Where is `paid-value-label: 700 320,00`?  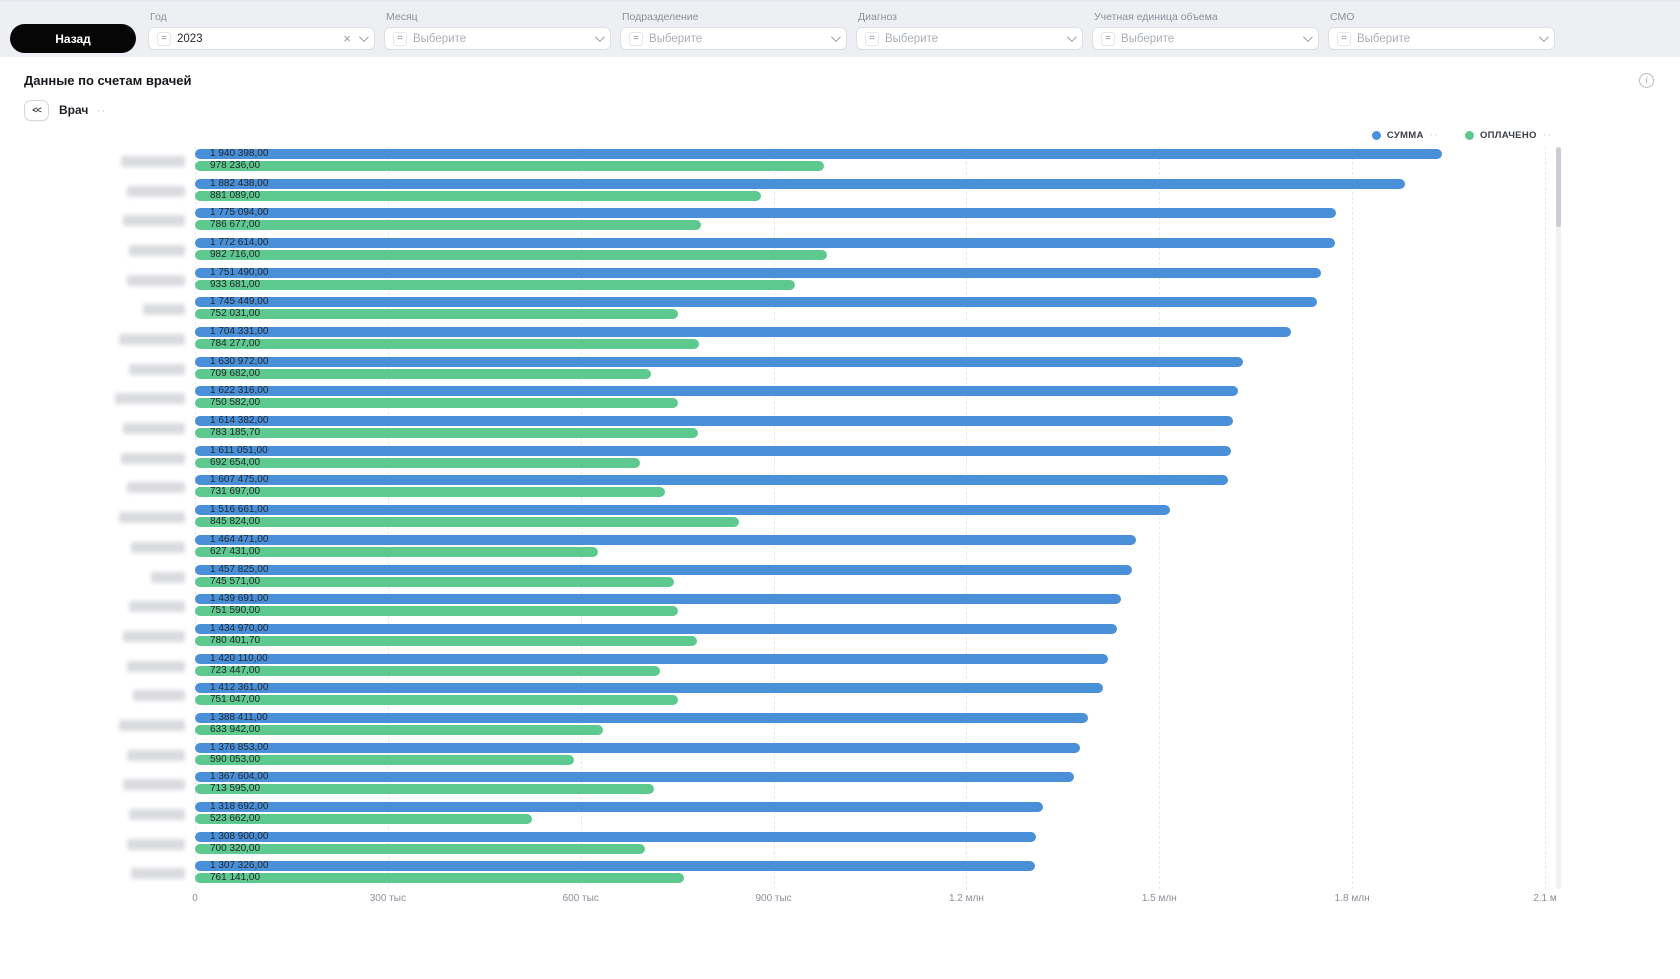
paid-value-label: 700 320,00 is located at coordinates (235, 848).